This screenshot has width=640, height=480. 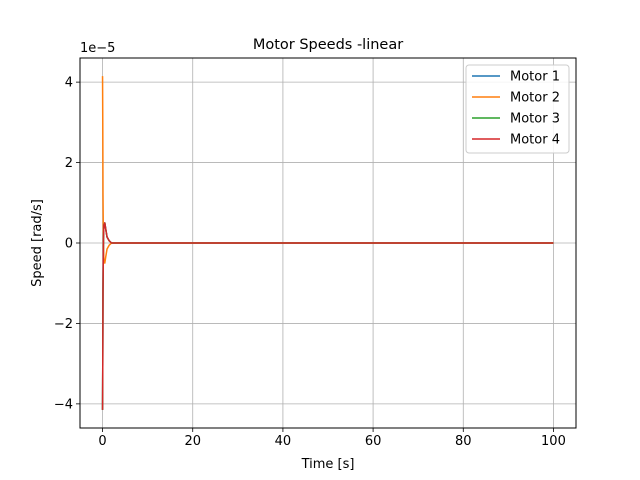 I want to click on legend-label-motor-1: Motor 1, so click(x=535, y=77).